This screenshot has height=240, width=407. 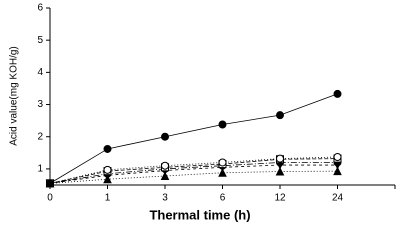 I want to click on y-tick-label: 2, so click(x=40, y=136).